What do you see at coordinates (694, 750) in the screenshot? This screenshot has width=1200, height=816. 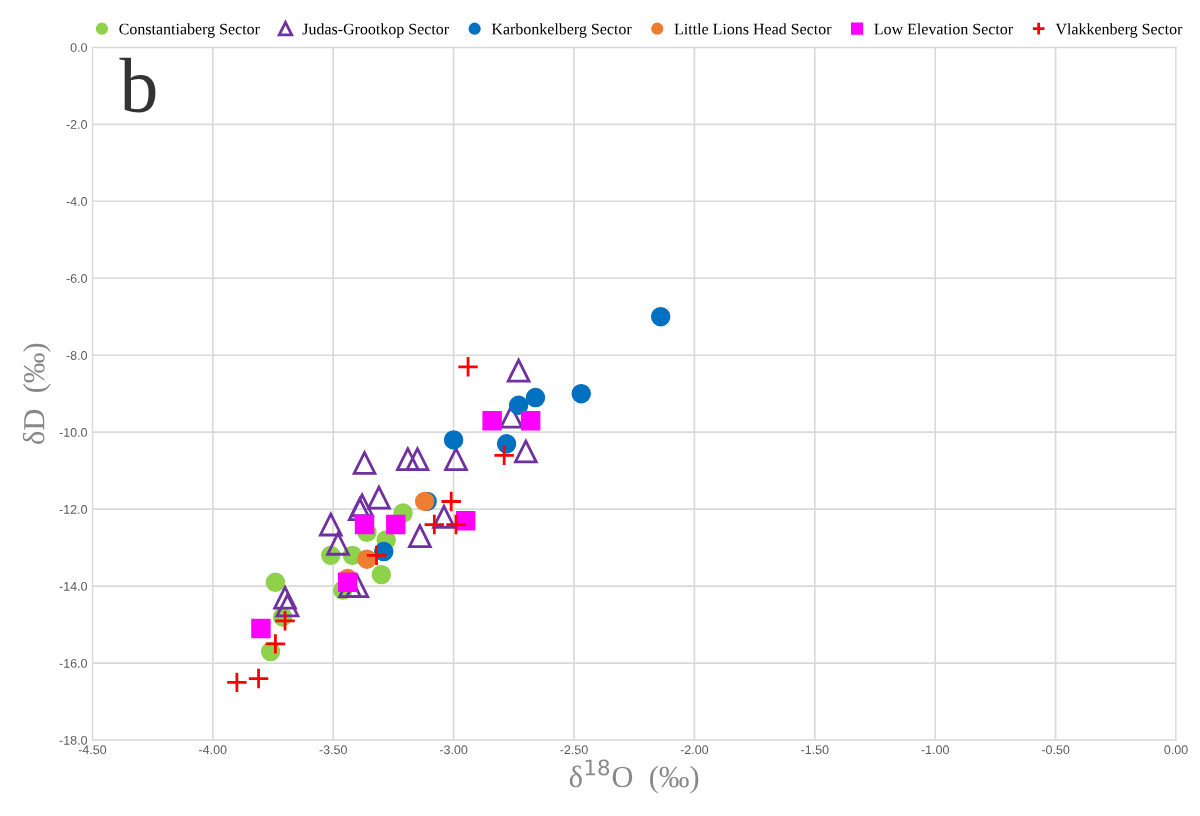 I see `x-tick-label: -2.00` at bounding box center [694, 750].